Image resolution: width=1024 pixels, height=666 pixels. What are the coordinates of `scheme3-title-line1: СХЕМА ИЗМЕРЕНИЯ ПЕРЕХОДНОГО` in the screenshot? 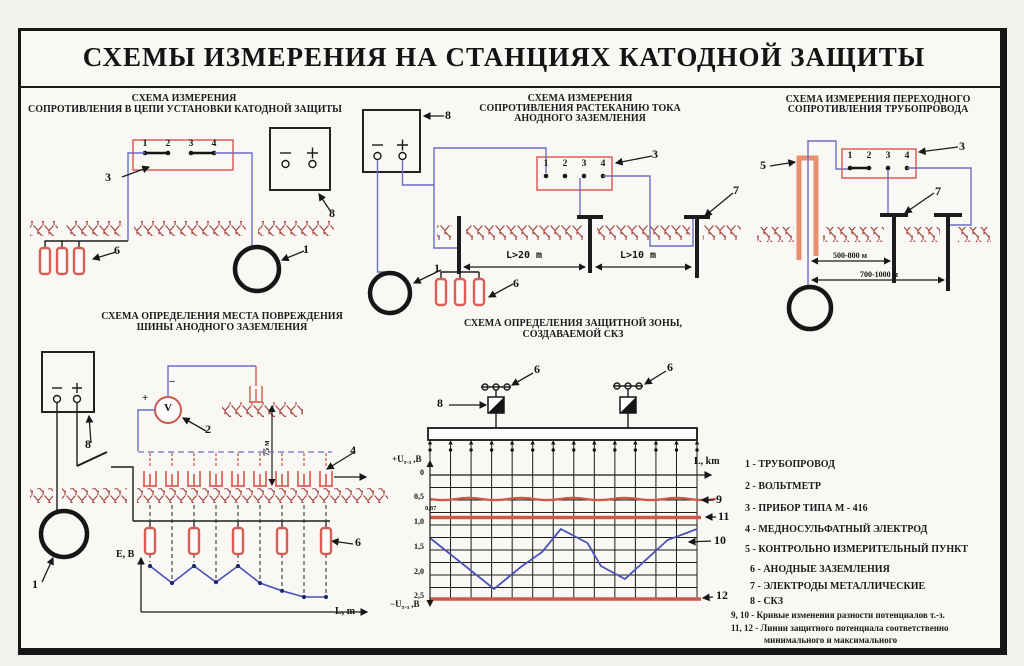 It's located at (878, 99).